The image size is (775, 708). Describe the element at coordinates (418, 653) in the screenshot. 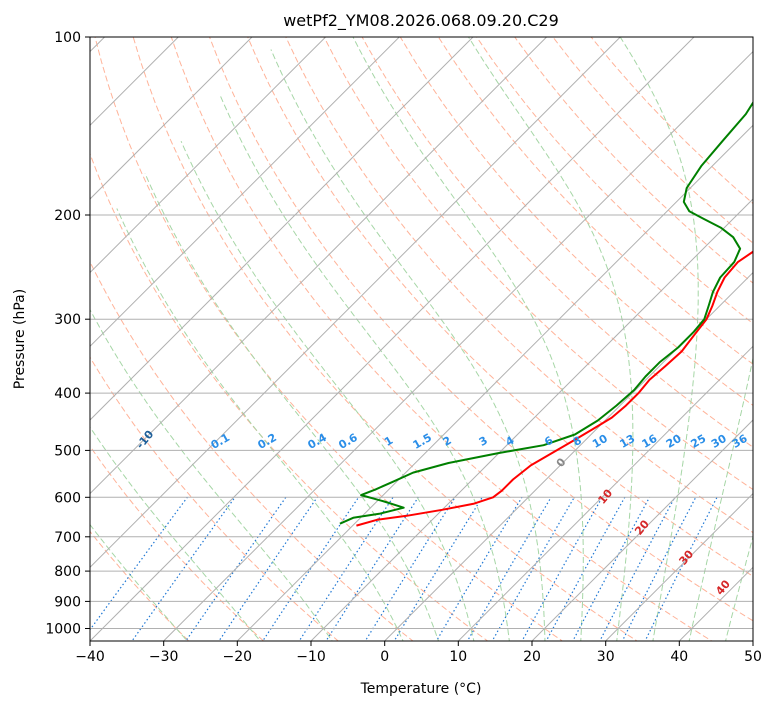

I see `x-axis-ticks: −40 −30 −20 −10 0 10 20 30 40 50` at that location.